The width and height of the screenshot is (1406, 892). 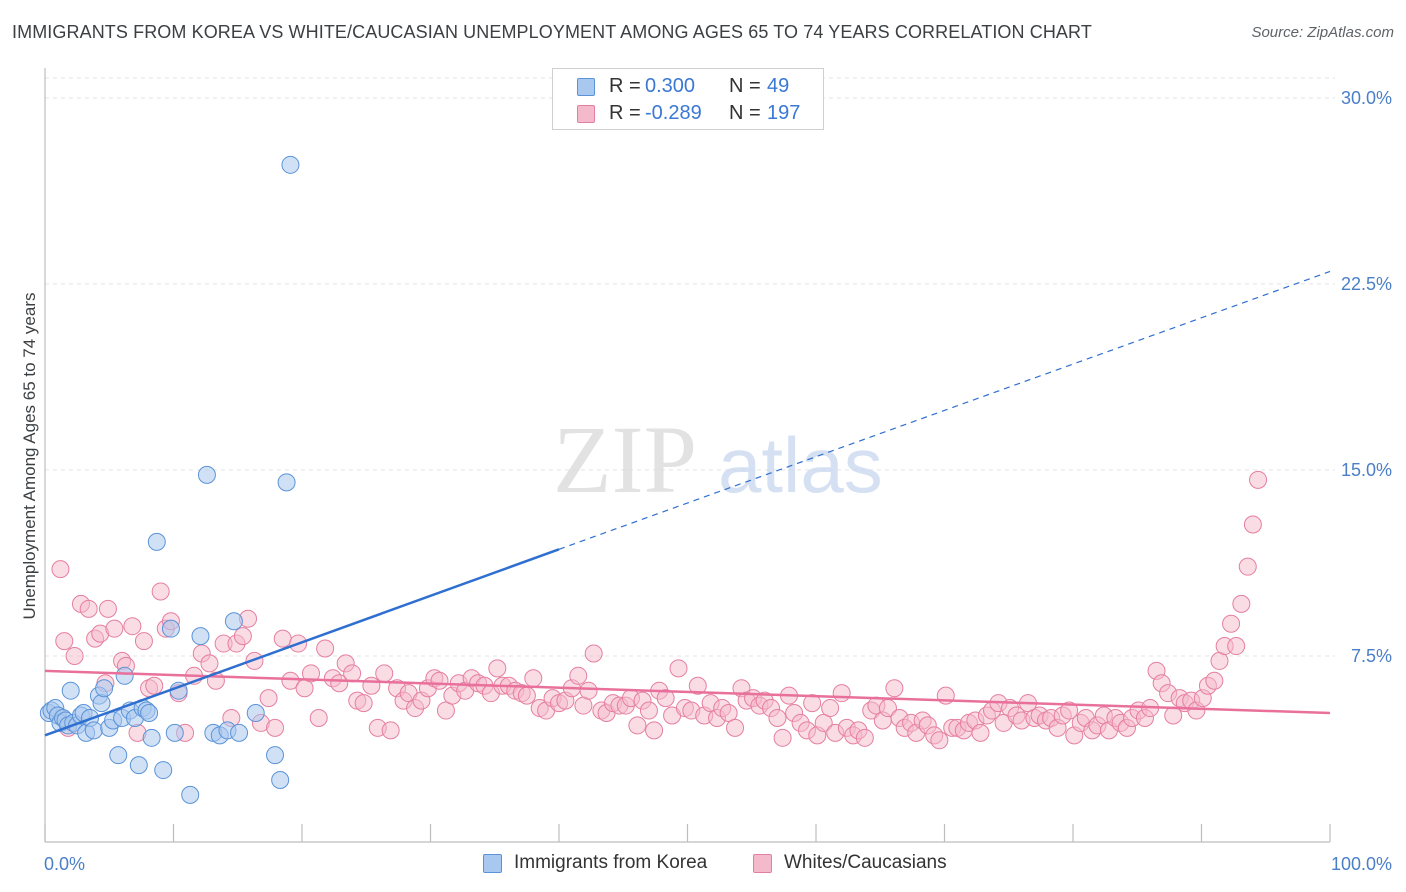 What do you see at coordinates (169, 479) in the screenshot?
I see `series-korea-points` at bounding box center [169, 479].